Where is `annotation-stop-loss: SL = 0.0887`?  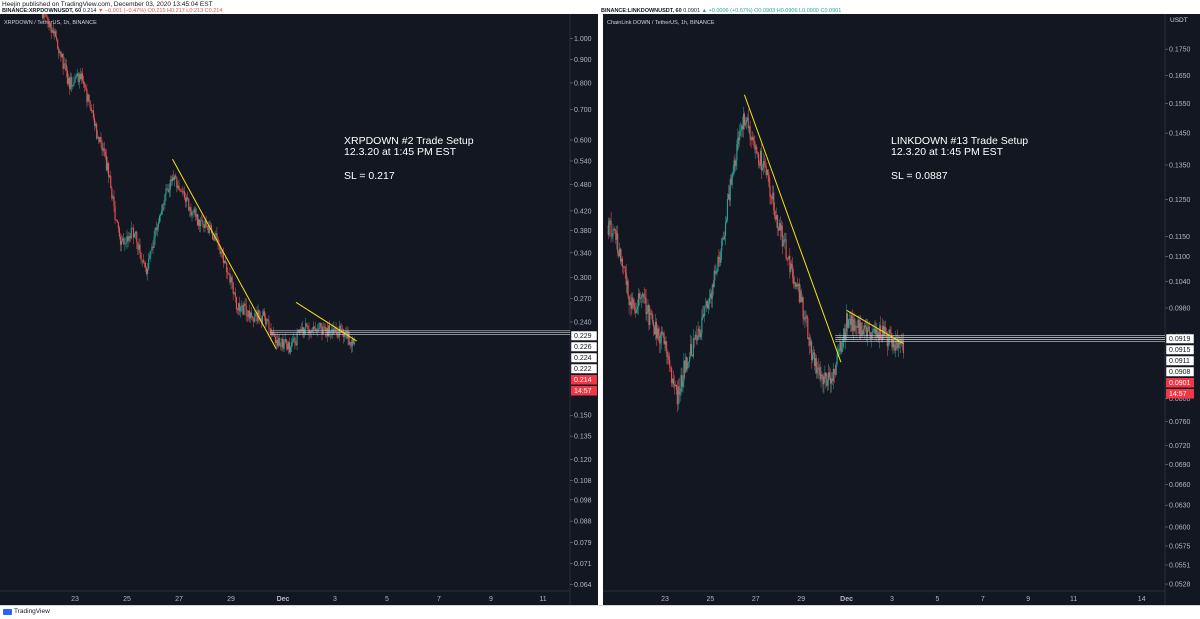 annotation-stop-loss: SL = 0.0887 is located at coordinates (919, 176).